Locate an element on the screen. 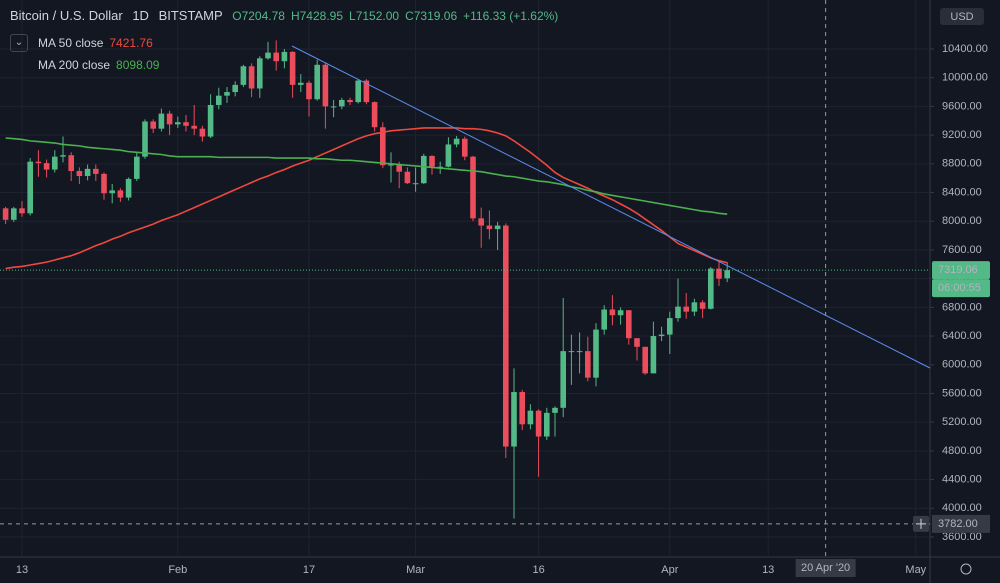 Image resolution: width=1000 pixels, height=583 pixels. legend-row: ⌄ MA 50 close 7421.76 is located at coordinates (81, 43).